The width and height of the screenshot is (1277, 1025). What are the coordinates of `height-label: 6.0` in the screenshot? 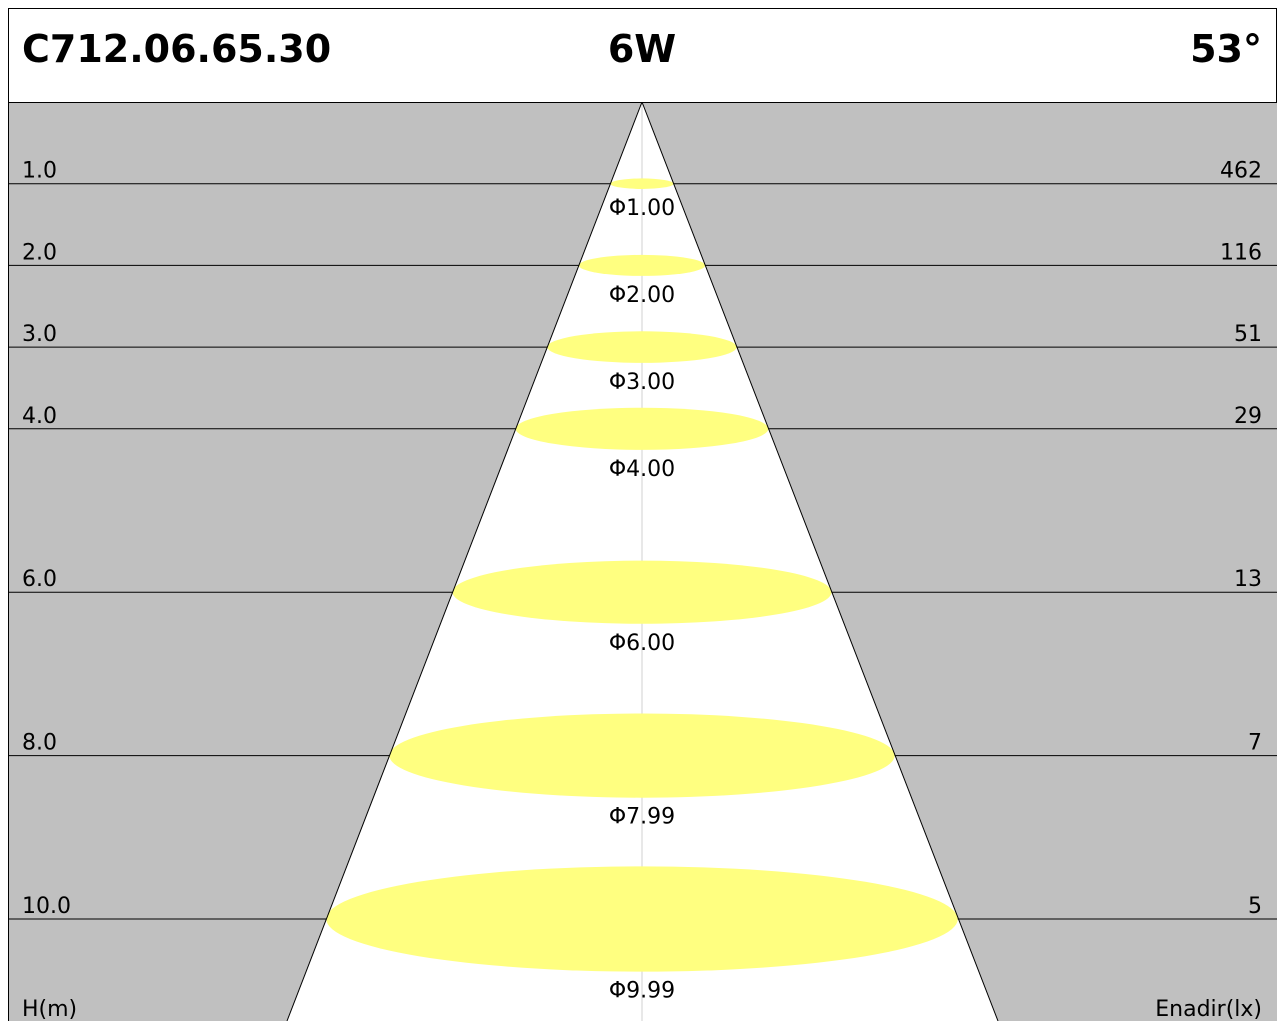 It's located at (39, 579).